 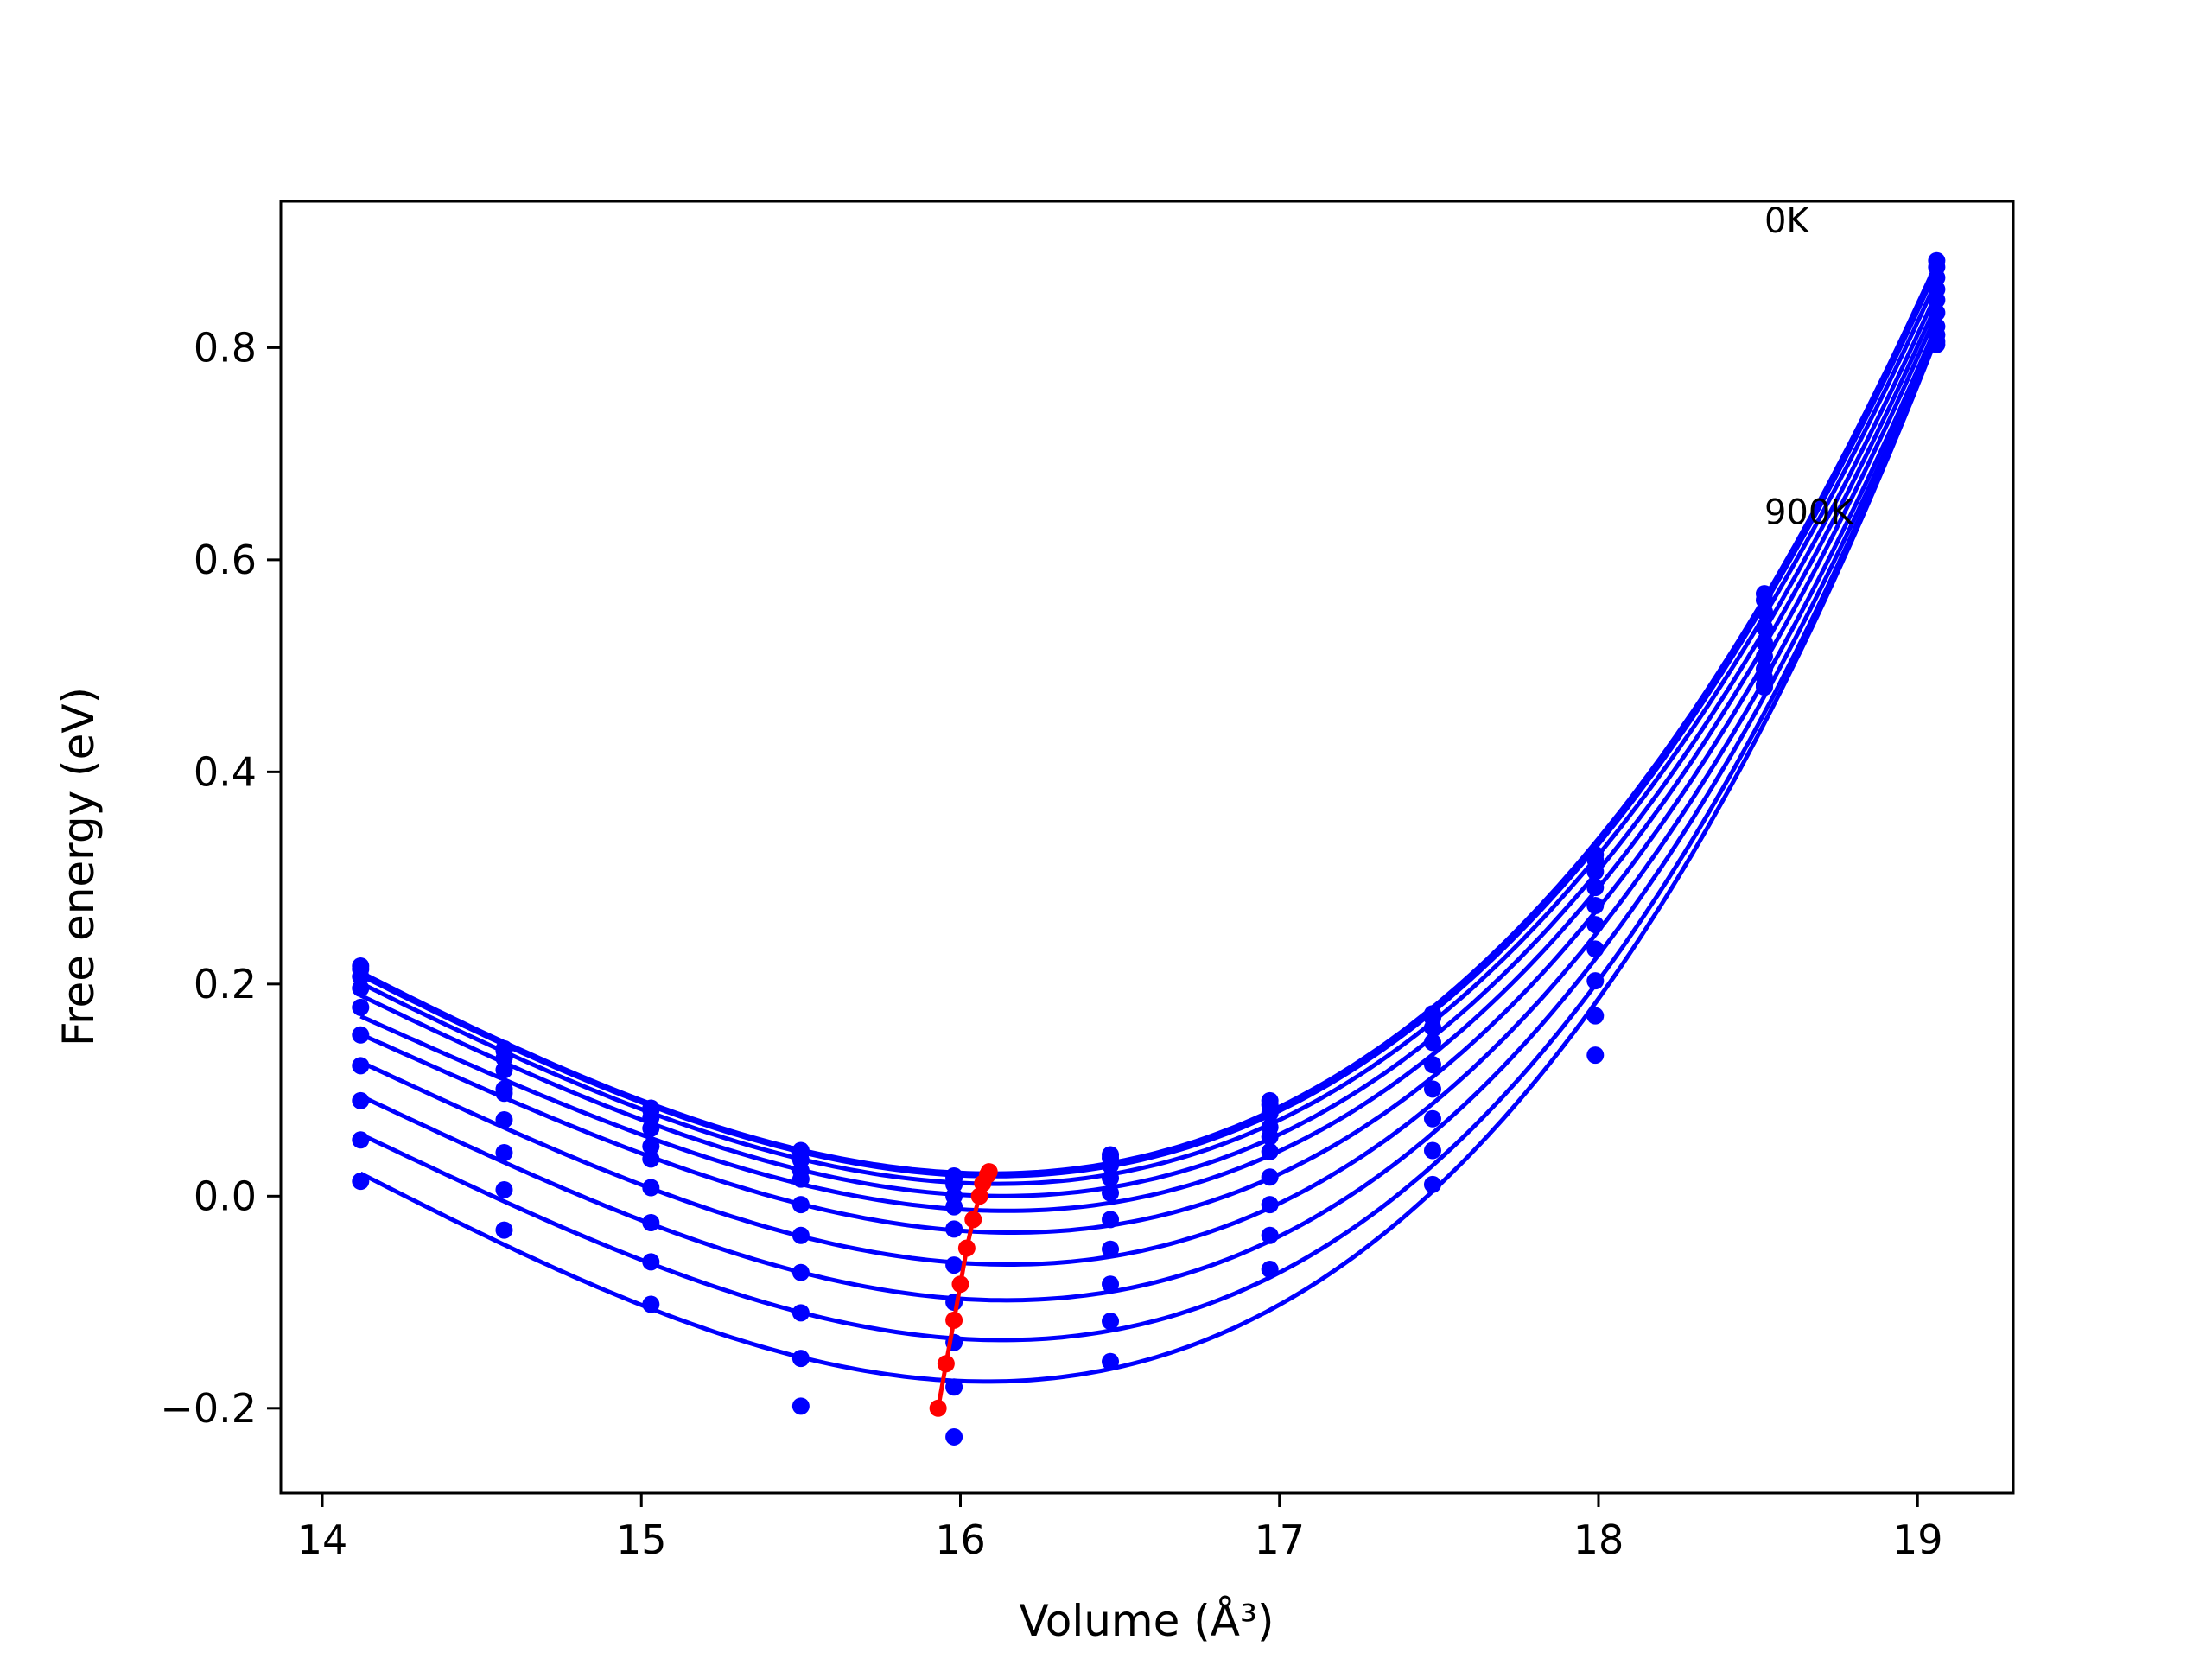 What do you see at coordinates (322, 1539) in the screenshot?
I see `x-tick-label: 14` at bounding box center [322, 1539].